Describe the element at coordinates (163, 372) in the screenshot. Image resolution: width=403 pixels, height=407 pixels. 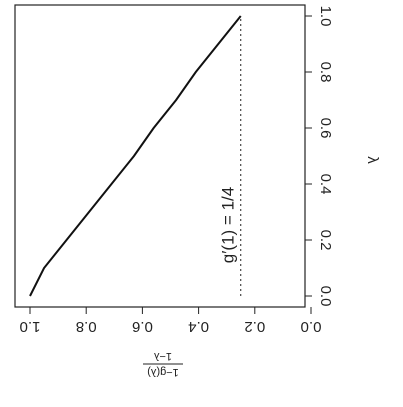
I see `y-axis-label: 1−g(λ)` at that location.